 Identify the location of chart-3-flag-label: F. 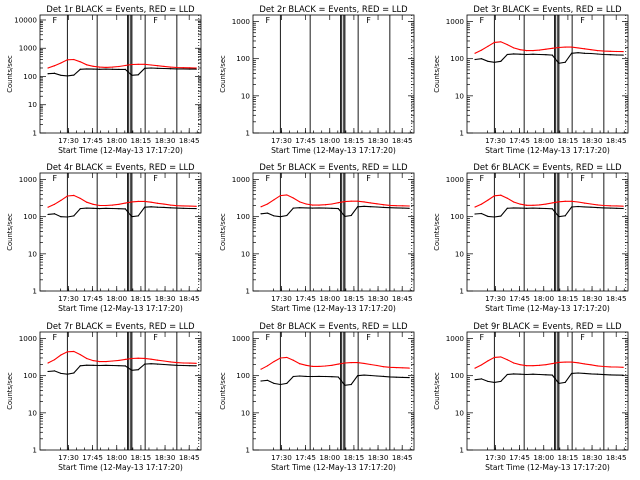
(582, 20).